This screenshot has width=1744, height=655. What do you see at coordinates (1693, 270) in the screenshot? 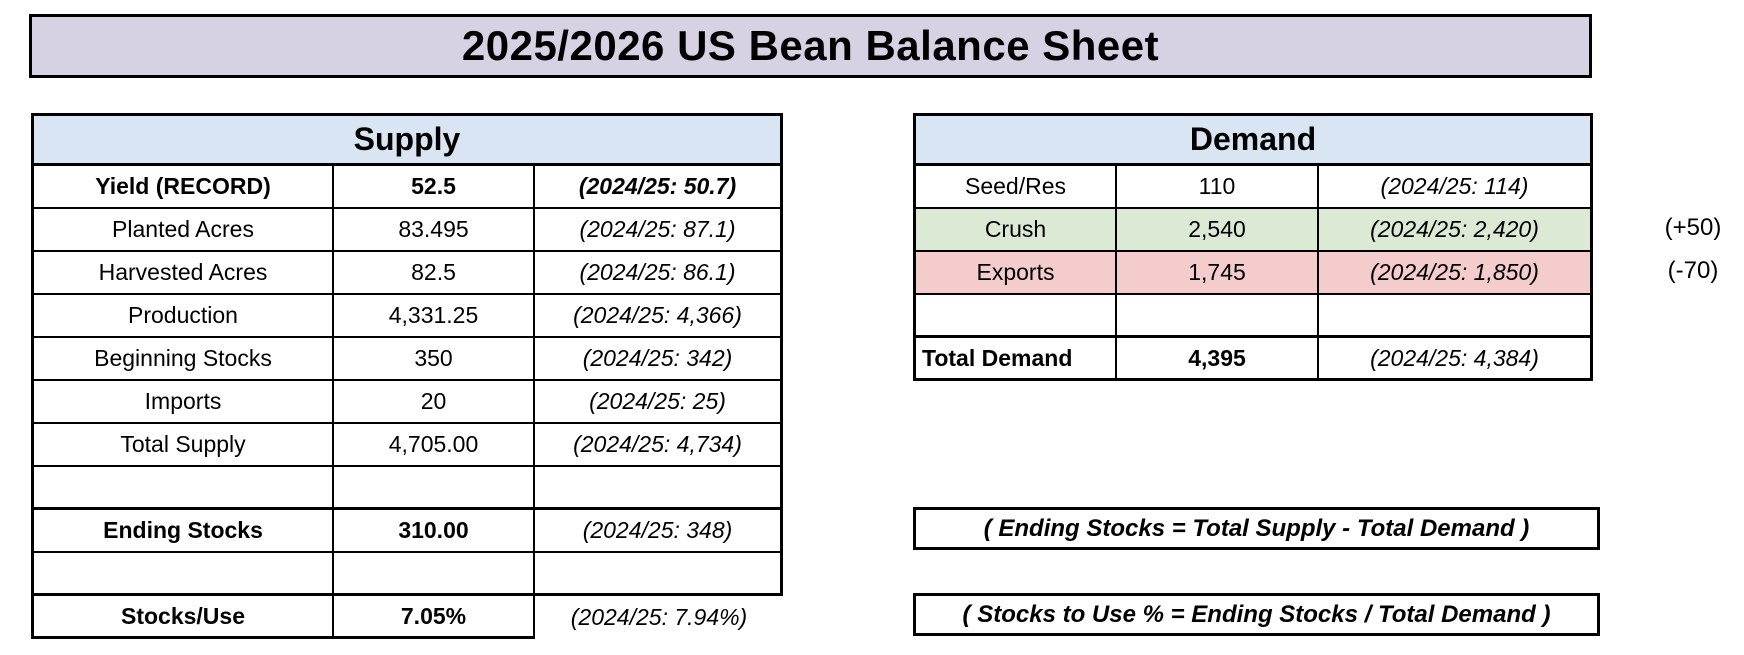
I see `exports-change-annotation: (-70)` at bounding box center [1693, 270].